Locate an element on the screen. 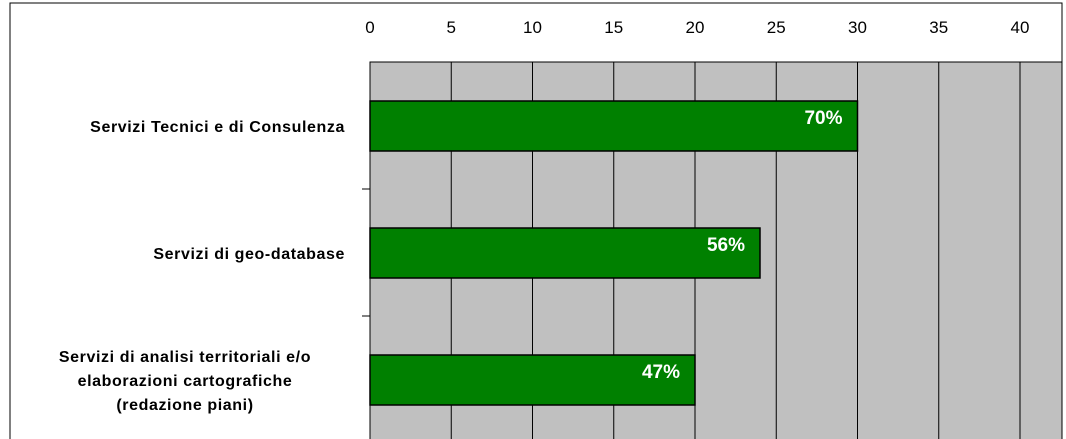 This screenshot has height=439, width=1066. x-tick-label: 30 is located at coordinates (857, 27).